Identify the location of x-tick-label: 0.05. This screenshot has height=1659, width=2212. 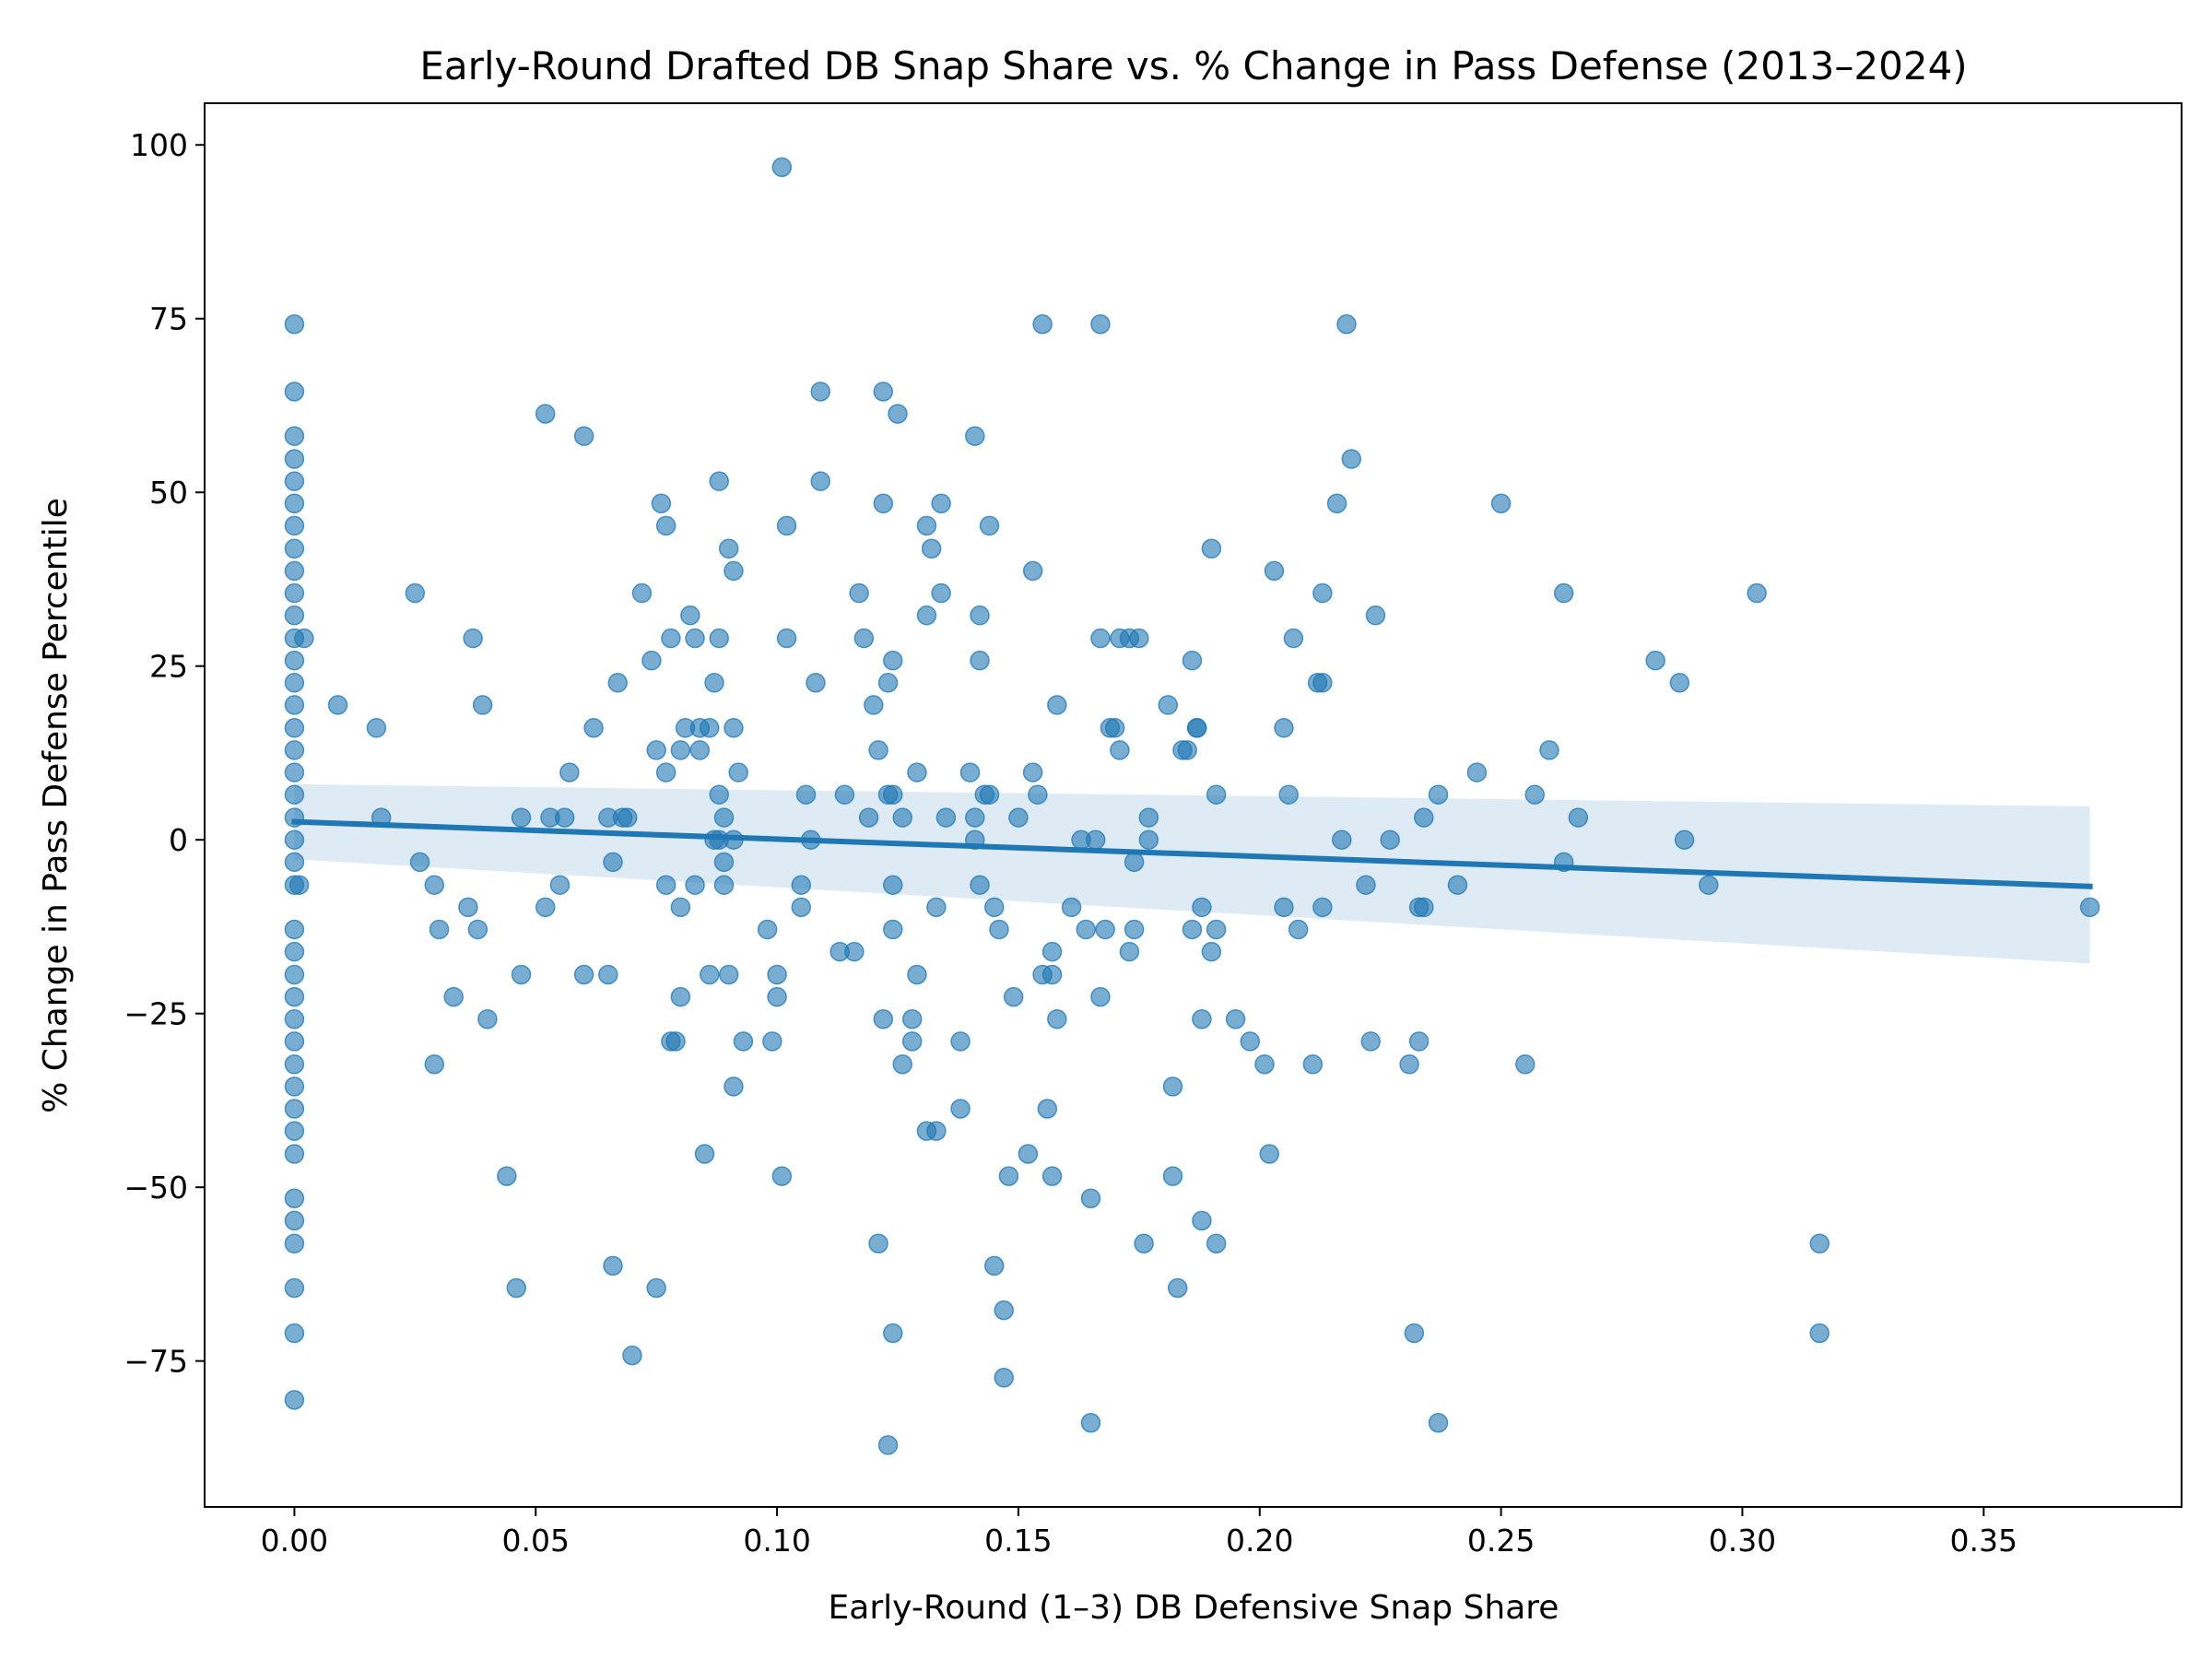
(536, 1541).